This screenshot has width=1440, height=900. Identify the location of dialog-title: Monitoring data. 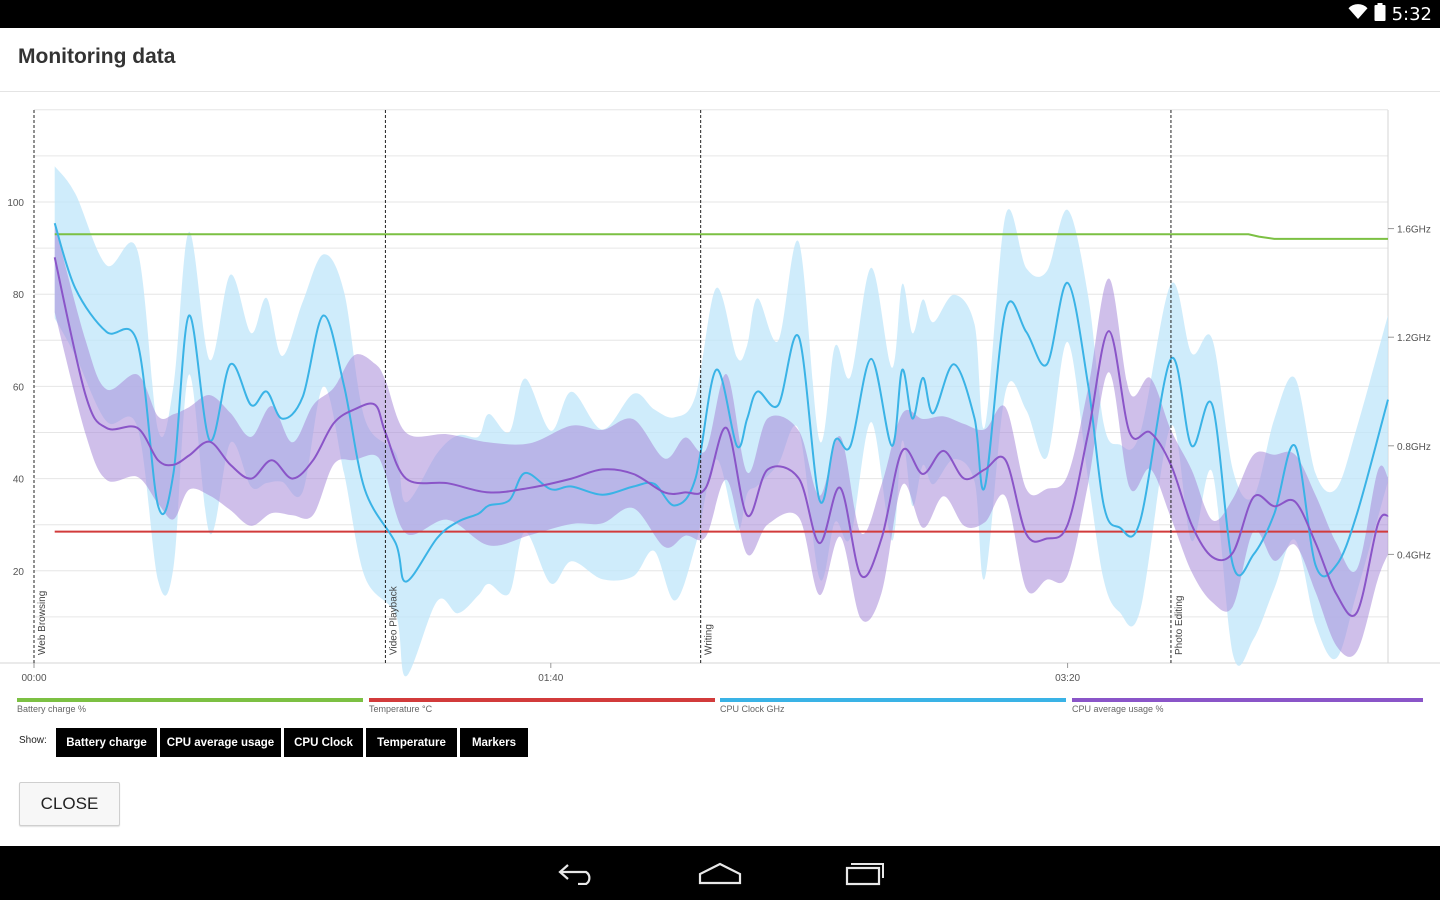
(97, 56).